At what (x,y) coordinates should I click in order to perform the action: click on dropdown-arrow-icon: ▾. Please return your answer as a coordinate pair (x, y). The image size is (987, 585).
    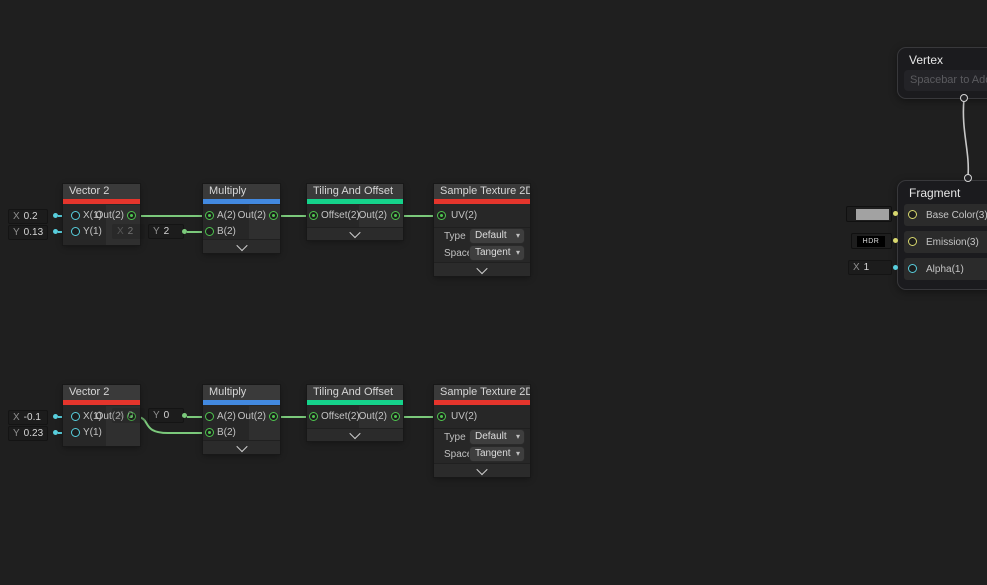
    Looking at the image, I should click on (517, 453).